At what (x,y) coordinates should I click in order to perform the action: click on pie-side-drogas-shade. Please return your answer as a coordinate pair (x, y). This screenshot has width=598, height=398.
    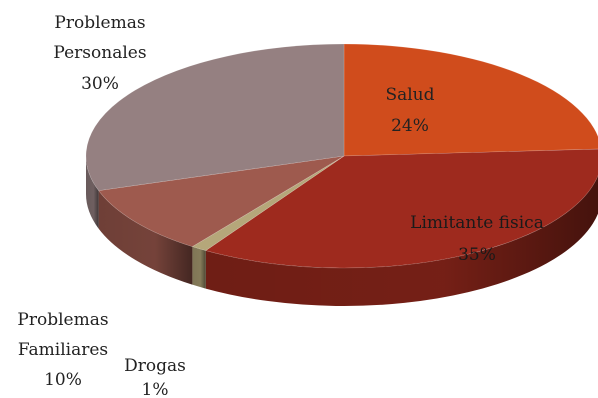
    Looking at the image, I should click on (199, 267).